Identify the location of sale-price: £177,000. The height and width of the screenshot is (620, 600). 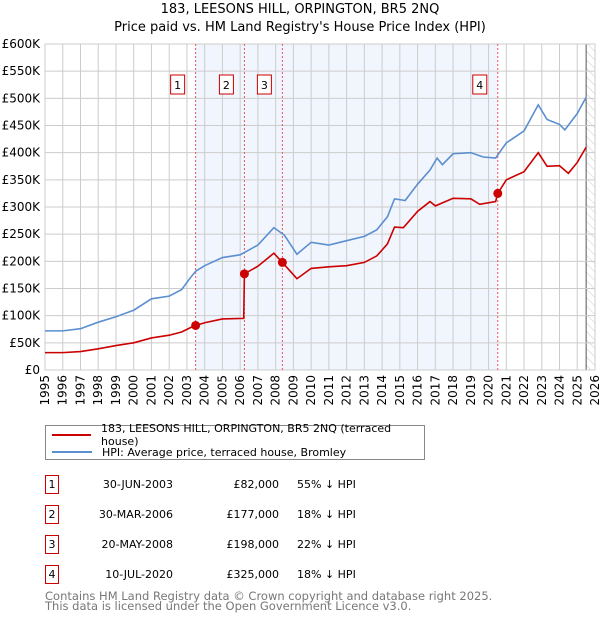
(253, 514).